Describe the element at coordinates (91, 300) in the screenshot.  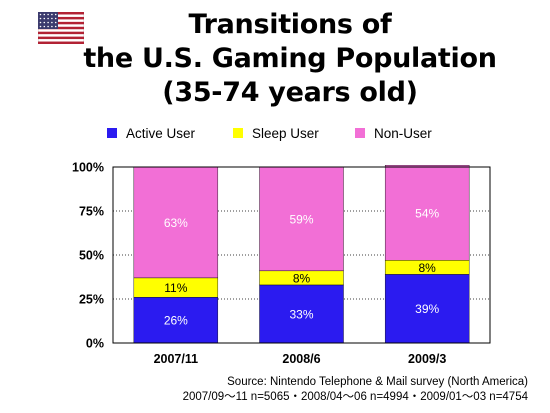
I see `y-tick-label: 25%` at that location.